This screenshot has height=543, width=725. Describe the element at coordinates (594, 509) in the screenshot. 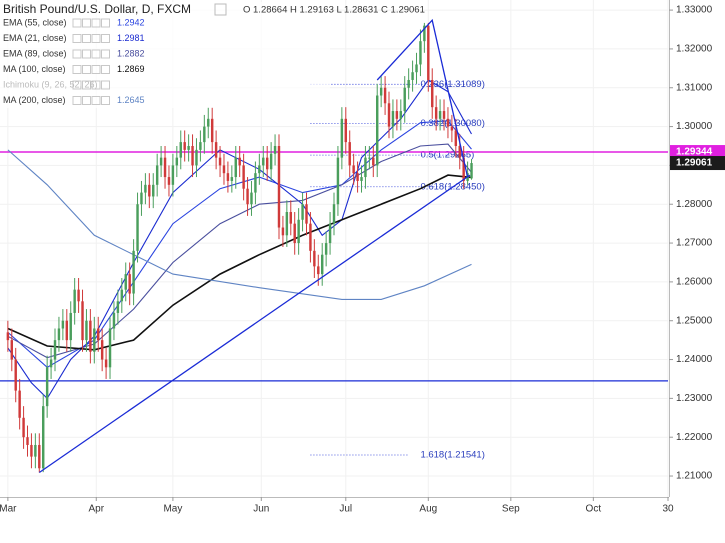

I see `x-tick-label: Oct` at that location.